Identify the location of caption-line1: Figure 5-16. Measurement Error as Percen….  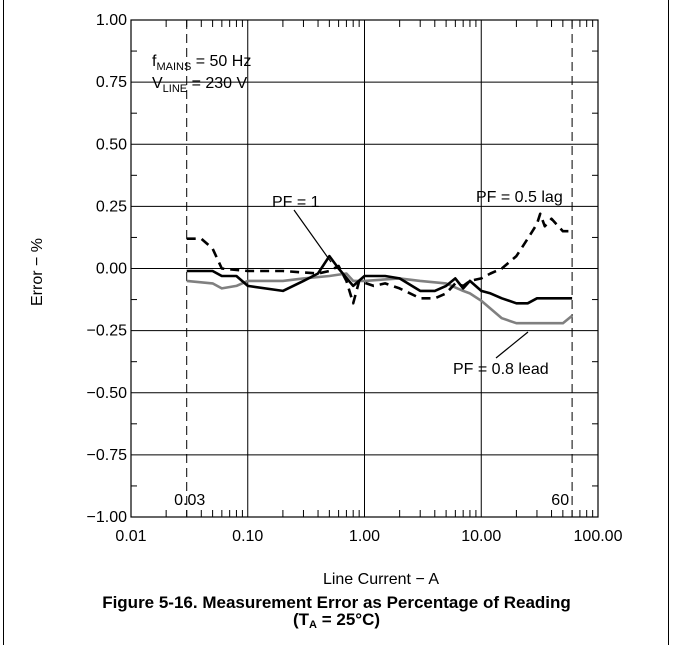
(336, 602).